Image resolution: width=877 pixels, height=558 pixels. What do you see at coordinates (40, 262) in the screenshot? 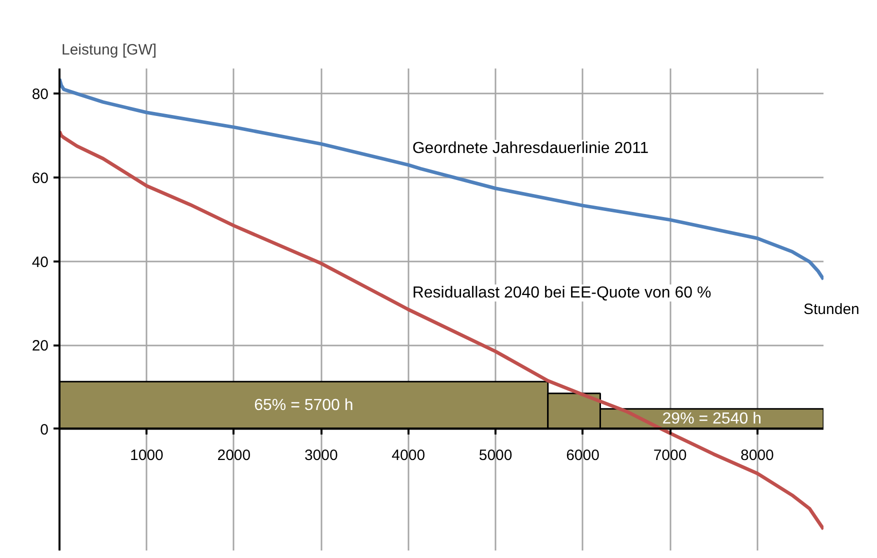
I see `y-tick-label: 40` at bounding box center [40, 262].